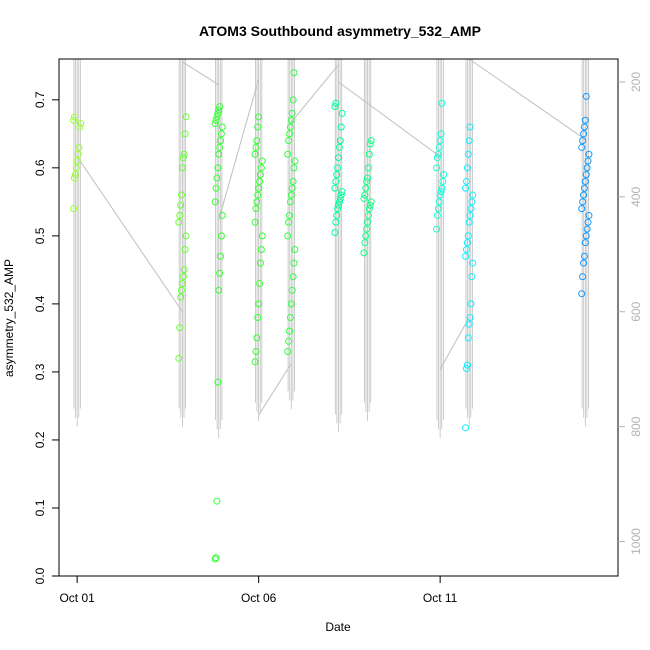 The width and height of the screenshot is (650, 650). What do you see at coordinates (40, 575) in the screenshot?
I see `y-tick-label: 0.0` at bounding box center [40, 575].